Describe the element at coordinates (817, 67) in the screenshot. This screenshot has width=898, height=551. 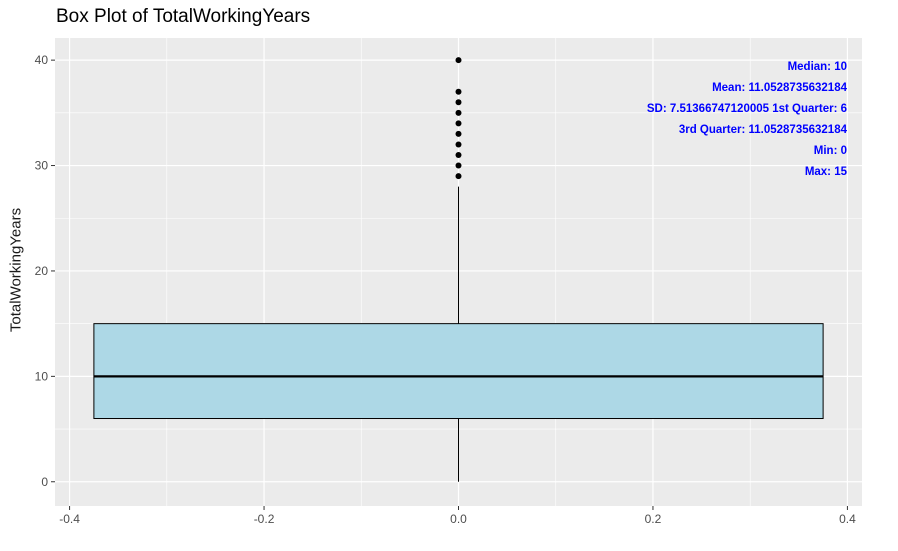
I see `stat-annotation: Median: 10` at that location.